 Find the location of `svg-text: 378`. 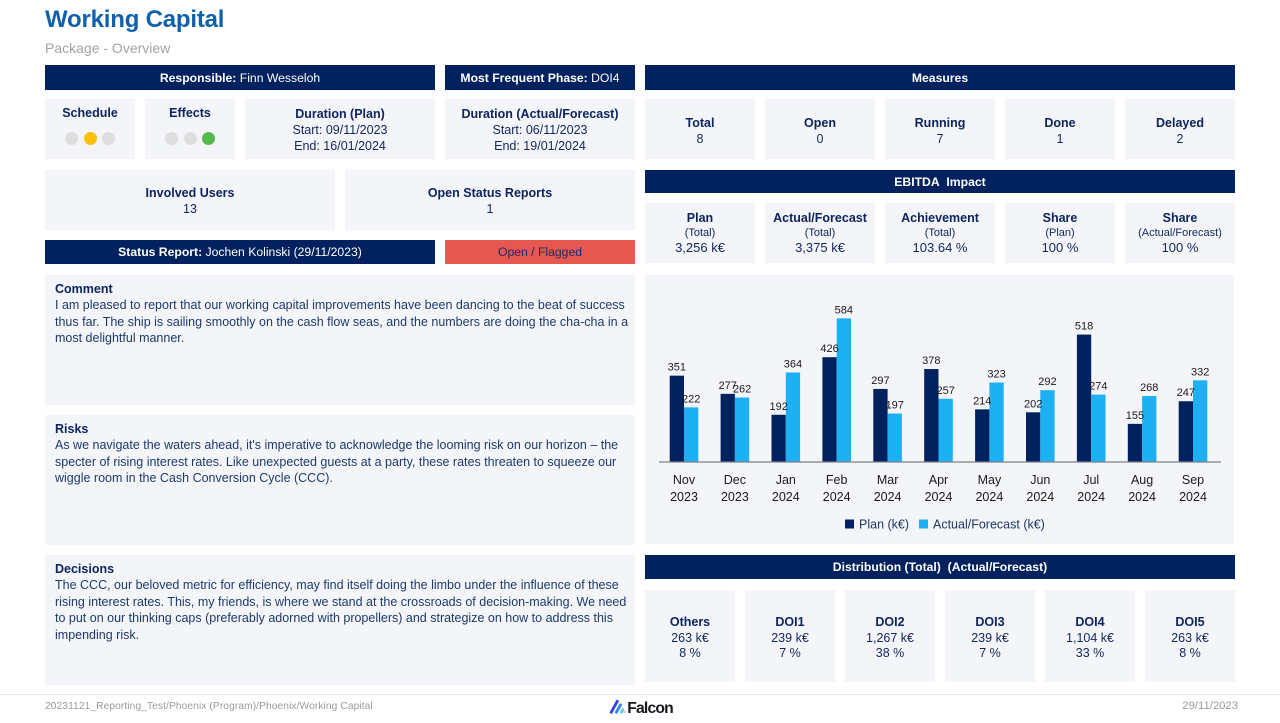

svg-text: 378 is located at coordinates (931, 361).